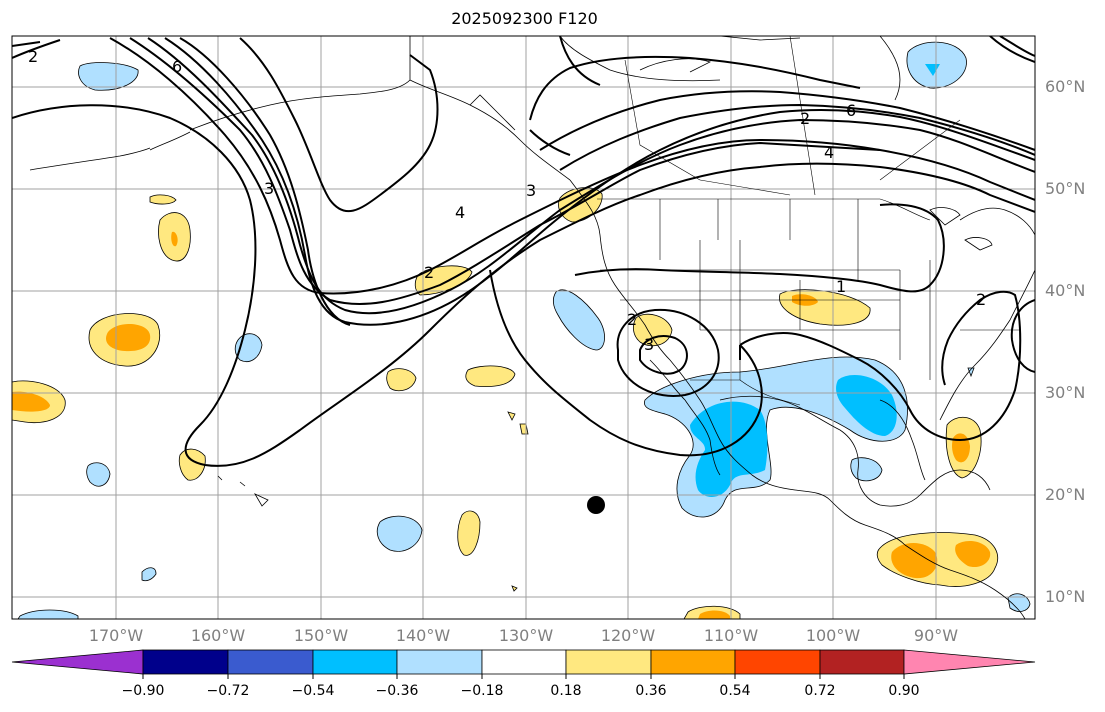 The width and height of the screenshot is (1105, 712). I want to click on colorbar-tick-label: 0.18, so click(566, 691).